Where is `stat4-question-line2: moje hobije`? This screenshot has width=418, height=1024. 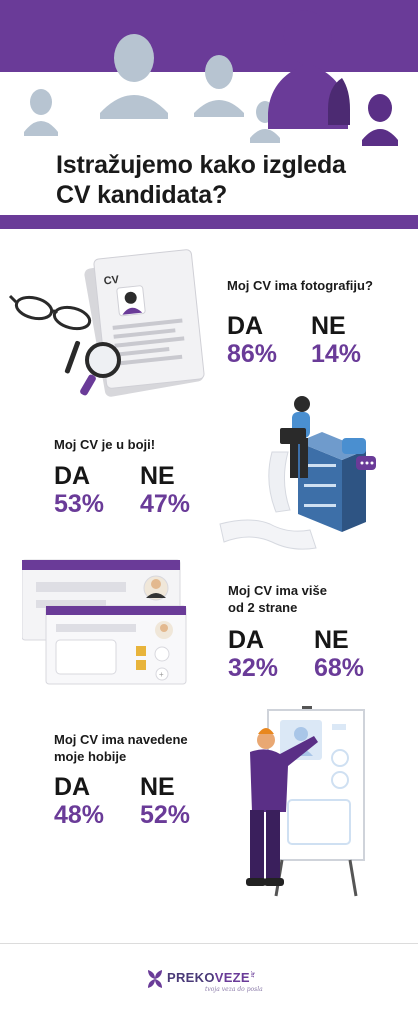 stat4-question-line2: moje hobije is located at coordinates (90, 756).